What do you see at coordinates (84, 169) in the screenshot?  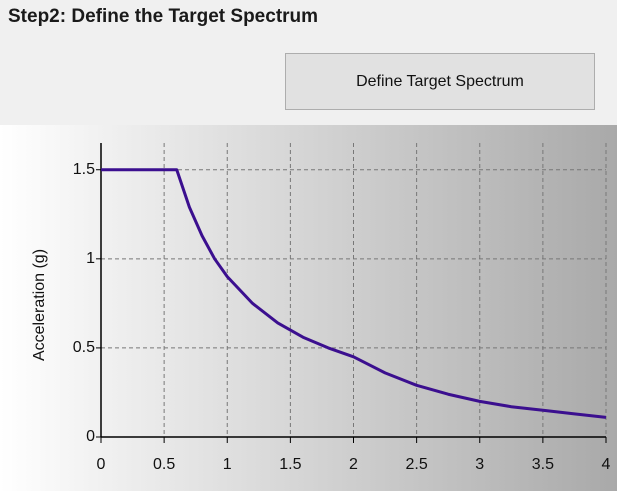 I see `y-tick-label: 1.5` at bounding box center [84, 169].